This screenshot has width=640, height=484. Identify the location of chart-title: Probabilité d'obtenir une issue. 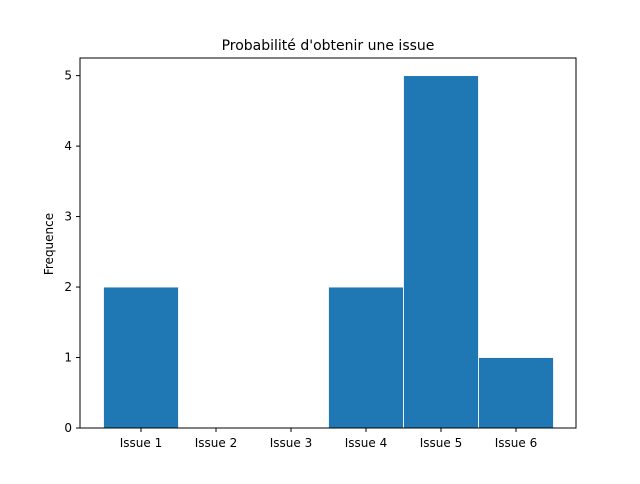
(328, 46).